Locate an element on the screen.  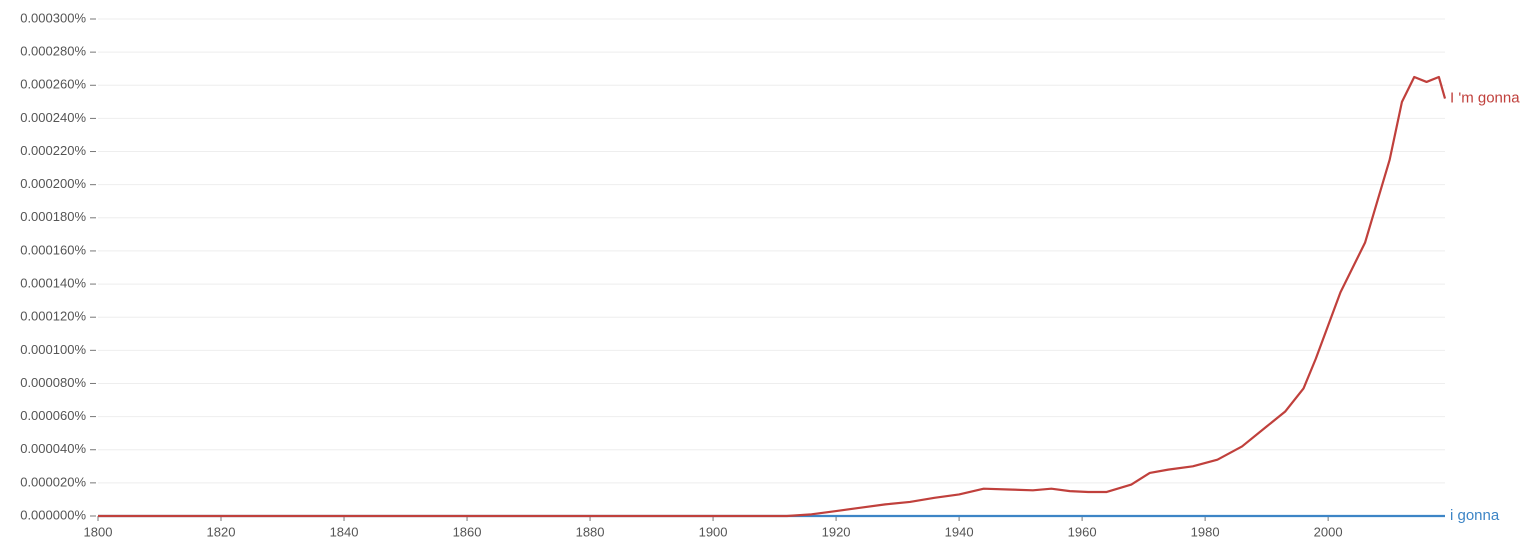
y-tick-label: 0.000140% is located at coordinates (53, 283).